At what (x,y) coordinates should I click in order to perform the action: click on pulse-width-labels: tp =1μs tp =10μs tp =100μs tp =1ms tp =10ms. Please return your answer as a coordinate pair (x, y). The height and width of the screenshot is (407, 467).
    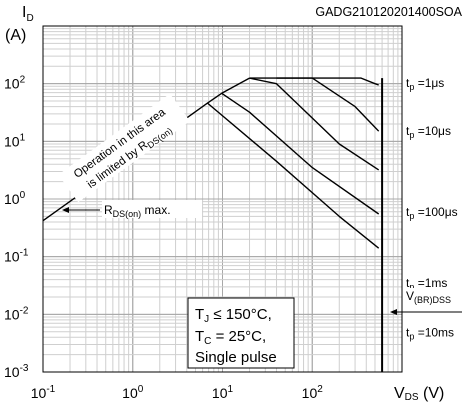
    Looking at the image, I should click on (435, 207).